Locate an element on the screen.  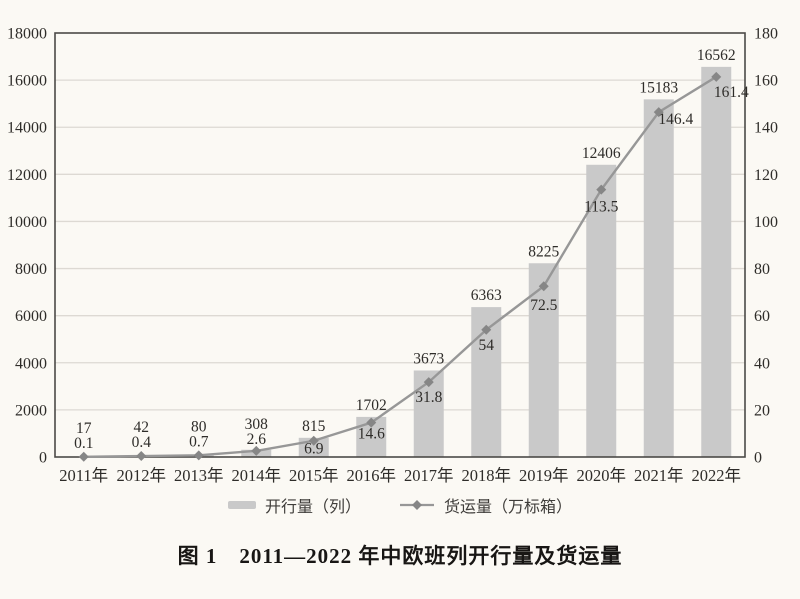
bar-value-label: 80 is located at coordinates (199, 426).